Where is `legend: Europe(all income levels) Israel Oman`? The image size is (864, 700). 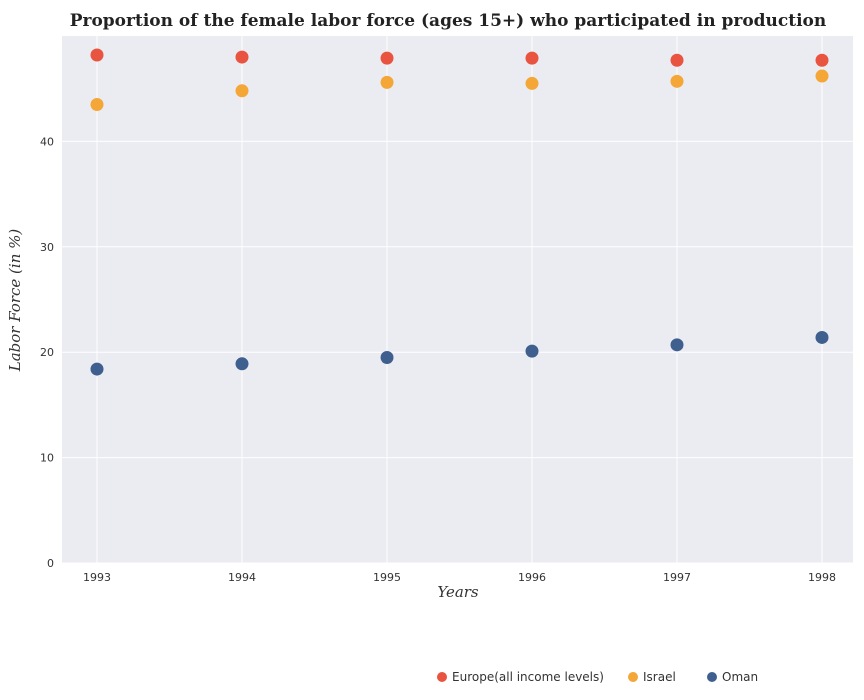
legend: Europe(all income levels) Israel Oman is located at coordinates (597, 677).